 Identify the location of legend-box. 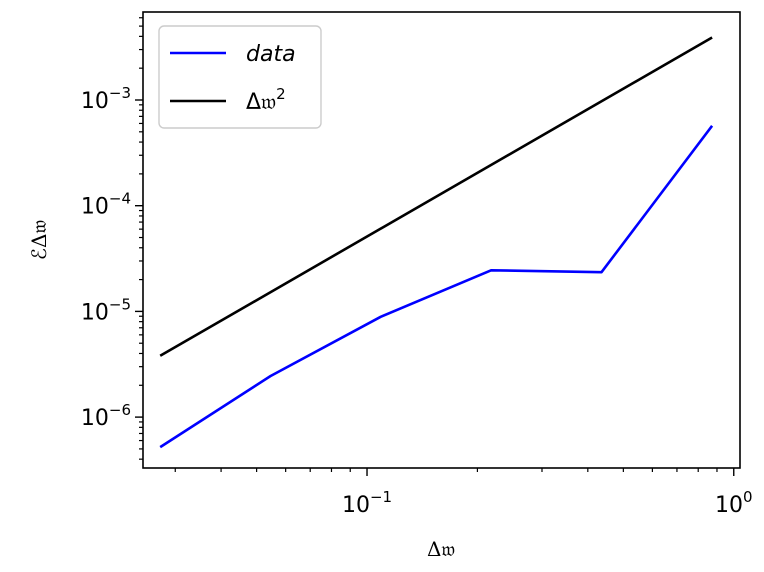
(240, 77).